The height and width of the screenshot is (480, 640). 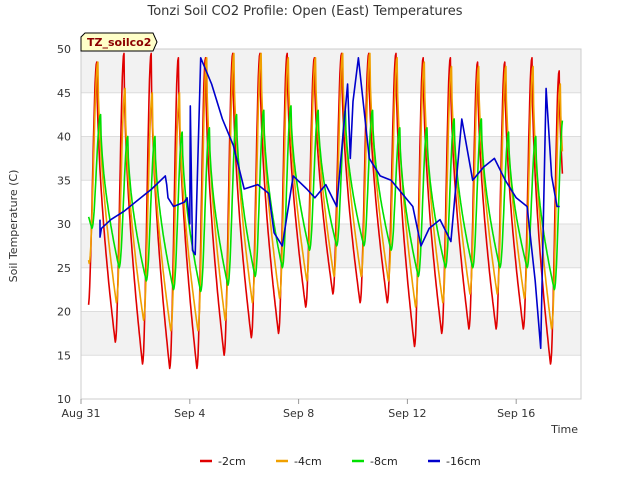 What do you see at coordinates (298, 413) in the screenshot?
I see `x-tick-label: Sep 8` at bounding box center [298, 413].